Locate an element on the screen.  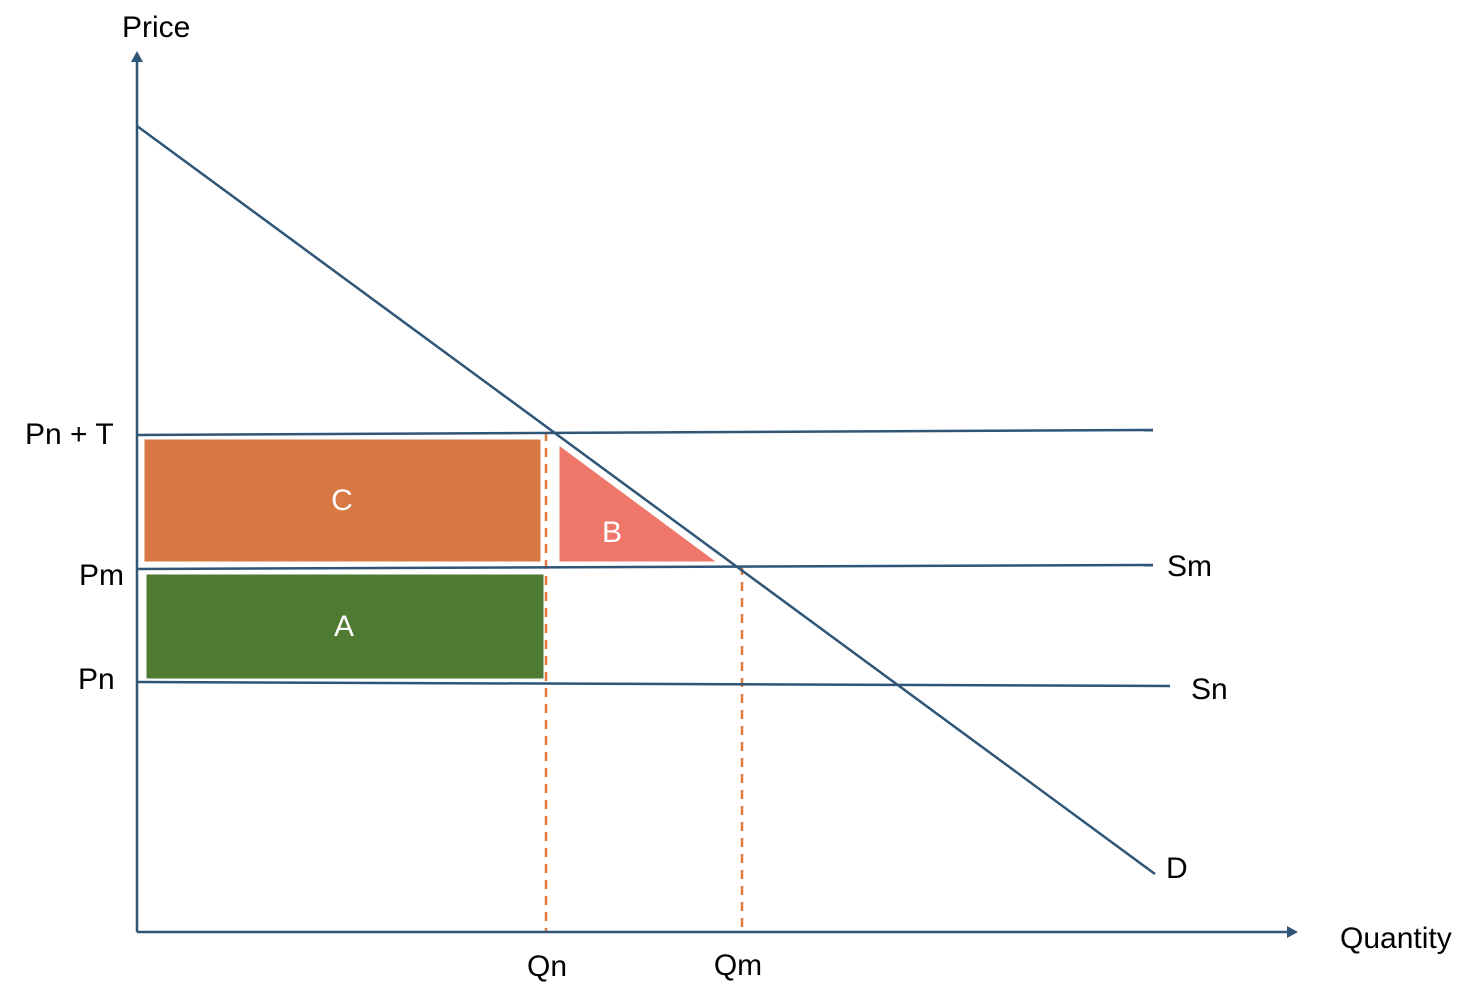
price-label-pn: Pn is located at coordinates (96, 679).